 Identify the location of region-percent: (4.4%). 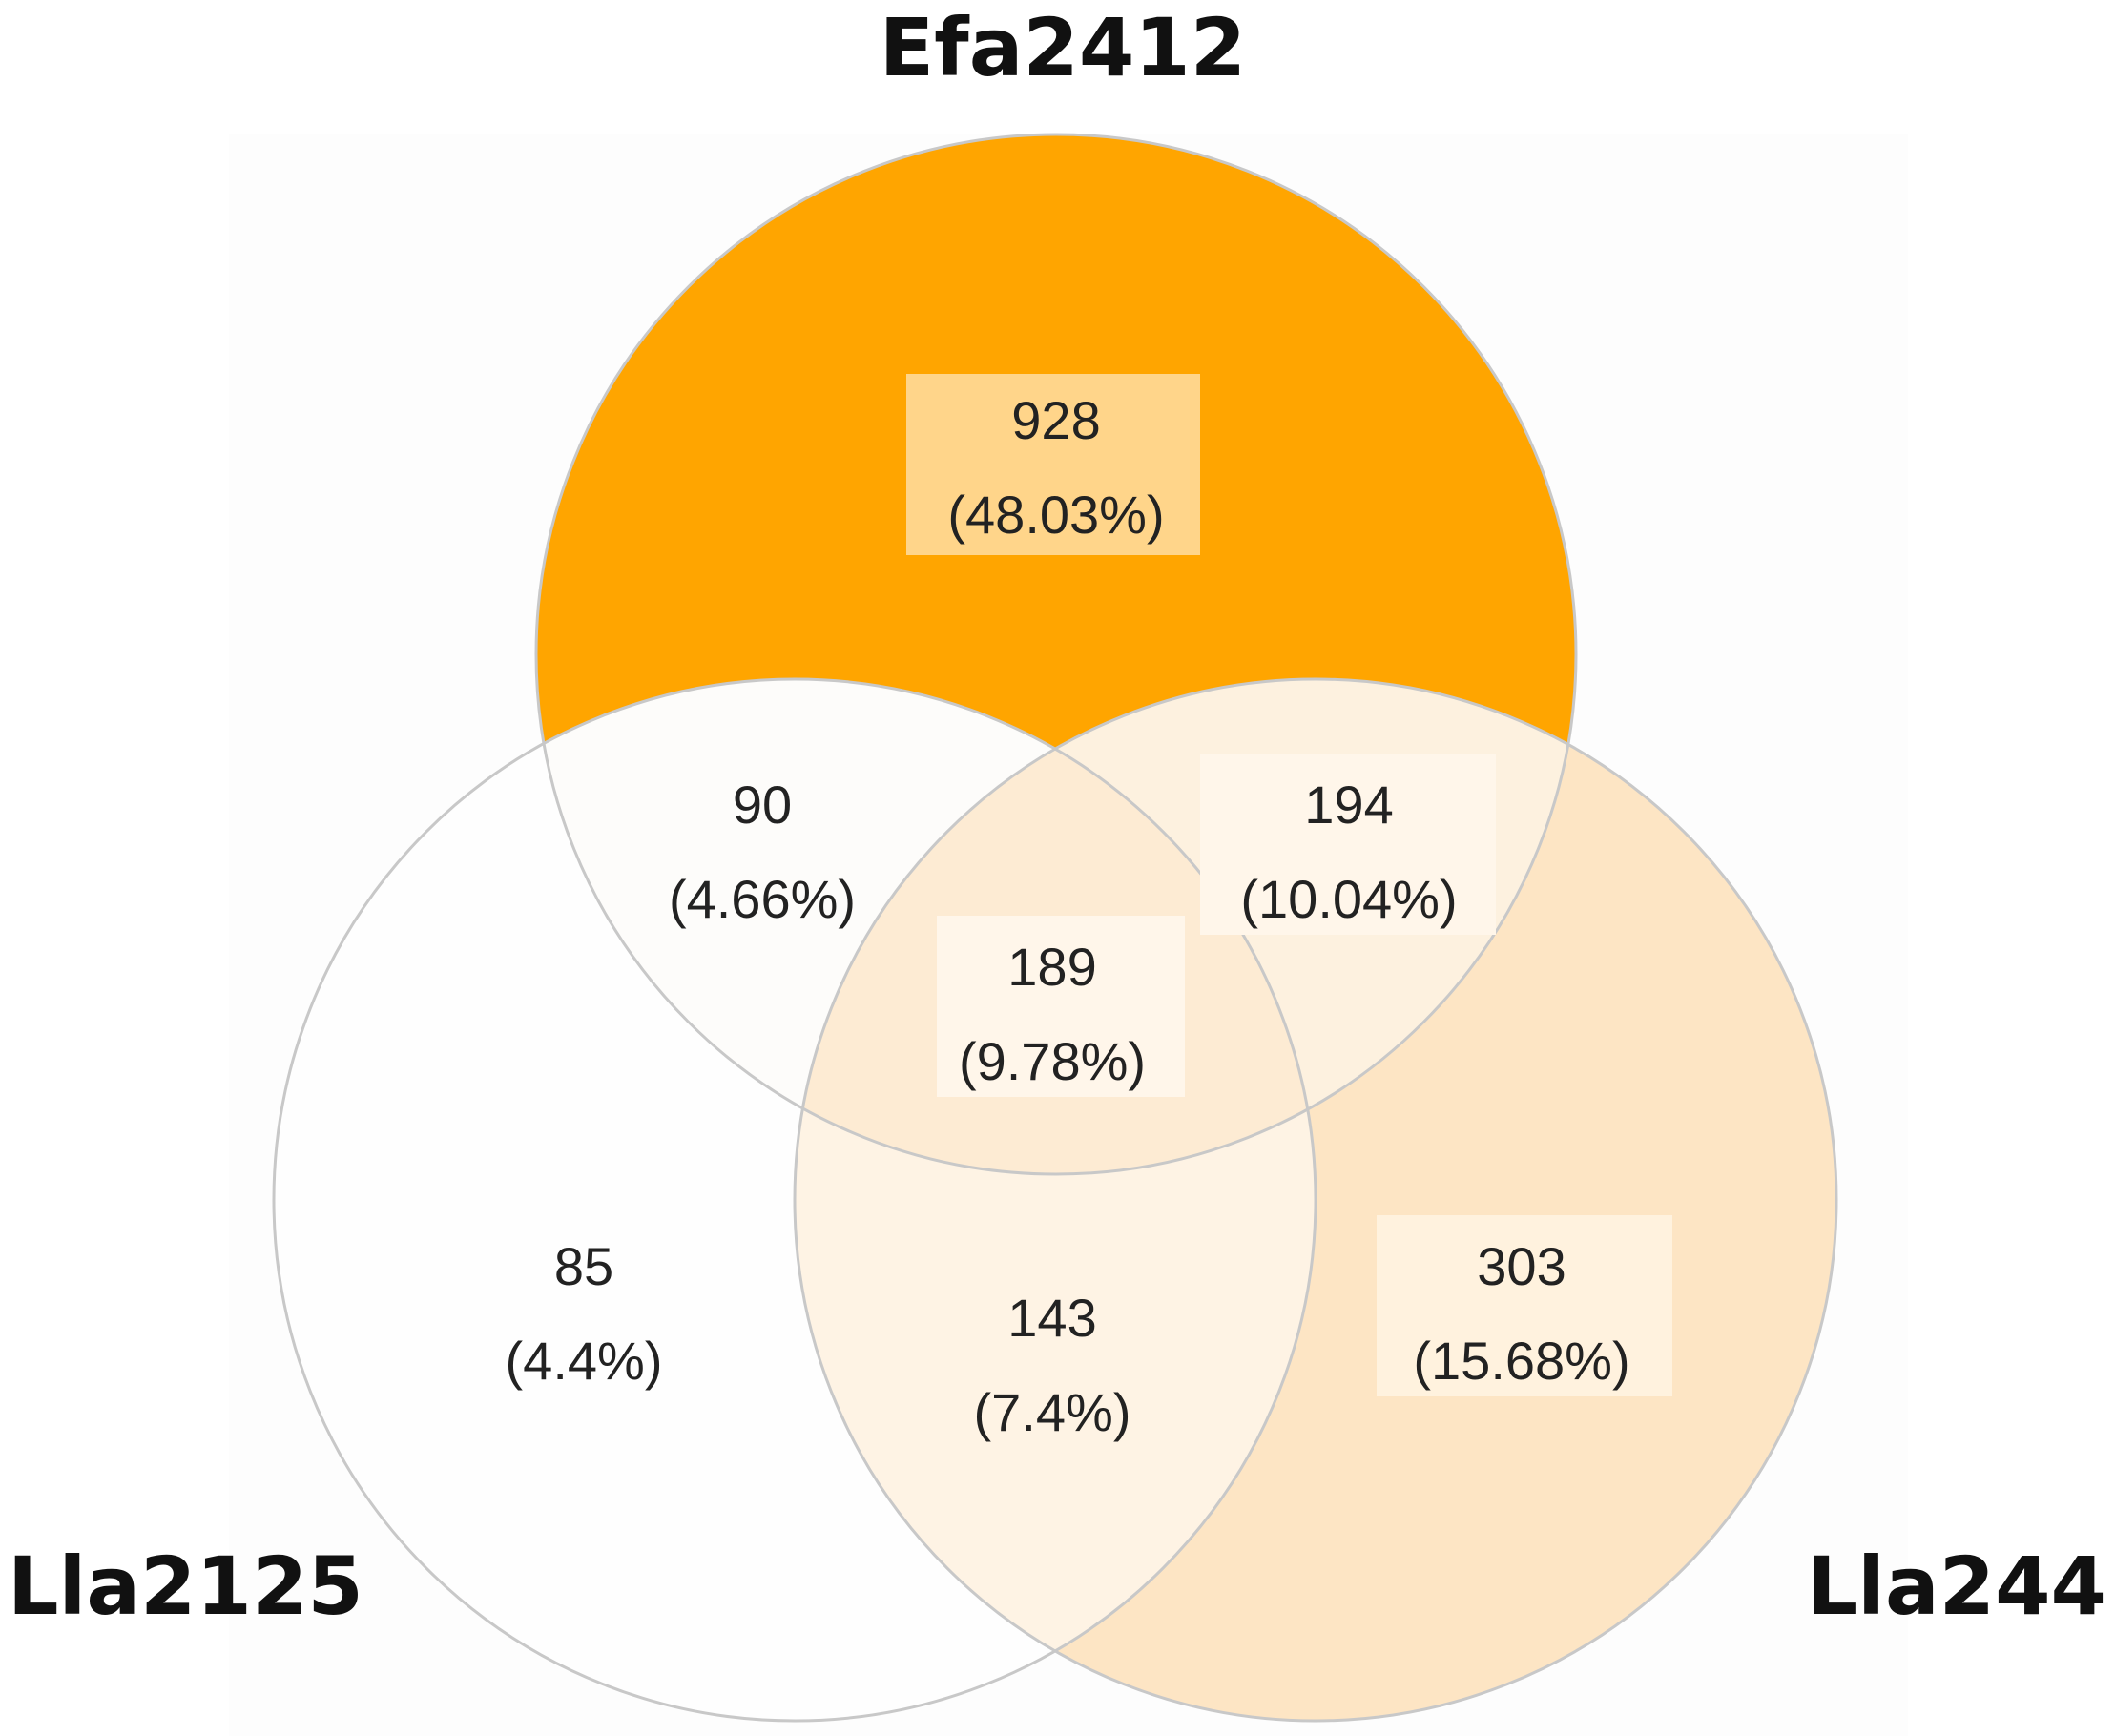
(584, 1361).